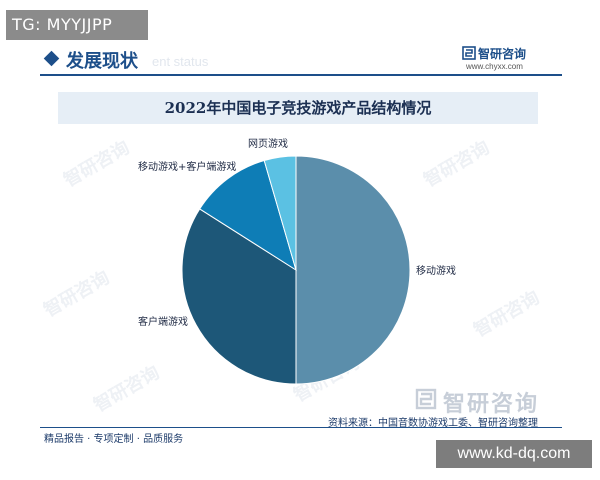  I want to click on bottom-logo-text: 智研咨询, so click(491, 404).